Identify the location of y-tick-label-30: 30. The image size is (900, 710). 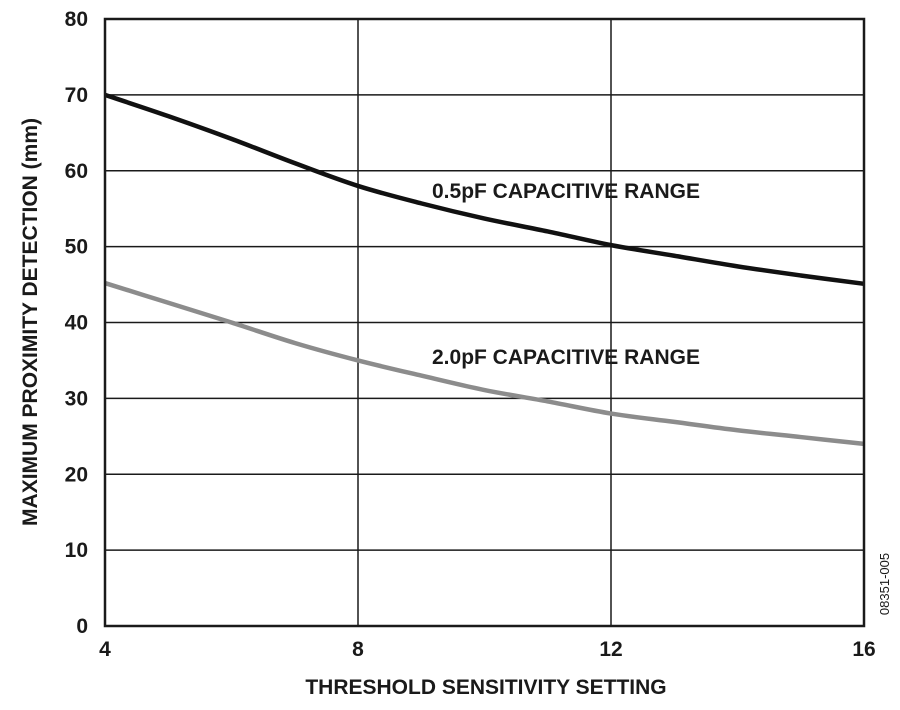
(76, 398).